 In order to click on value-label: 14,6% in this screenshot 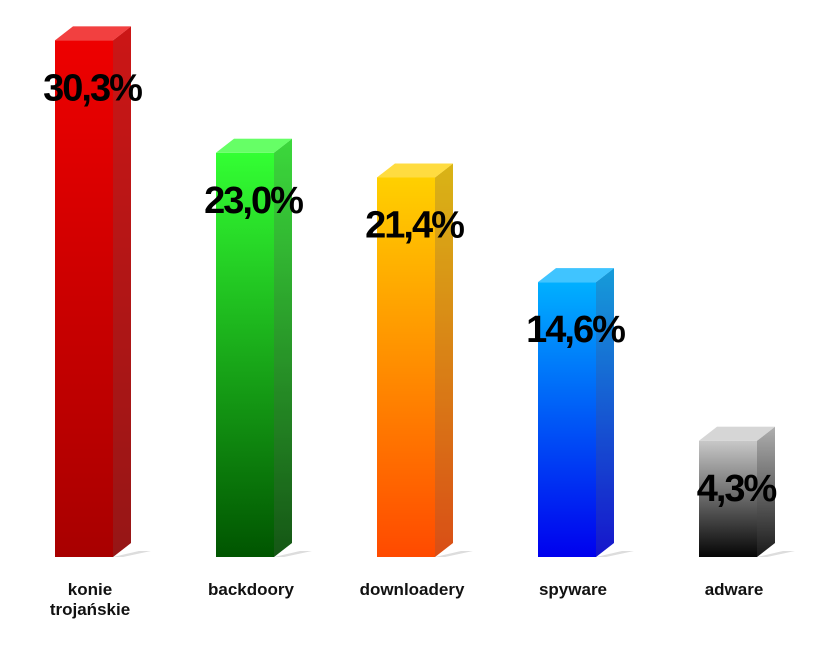, I will do `click(575, 330)`.